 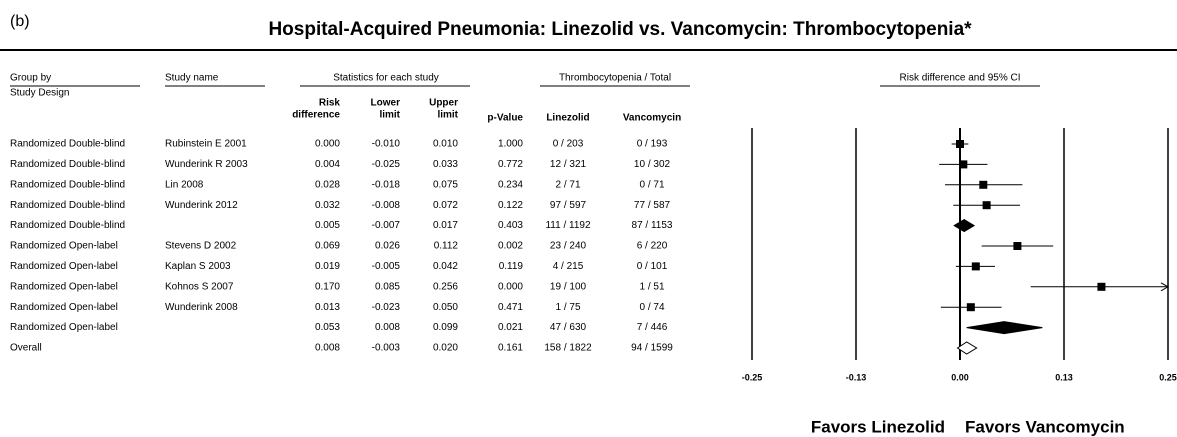 I want to click on header: Linezolid, so click(x=567, y=118).